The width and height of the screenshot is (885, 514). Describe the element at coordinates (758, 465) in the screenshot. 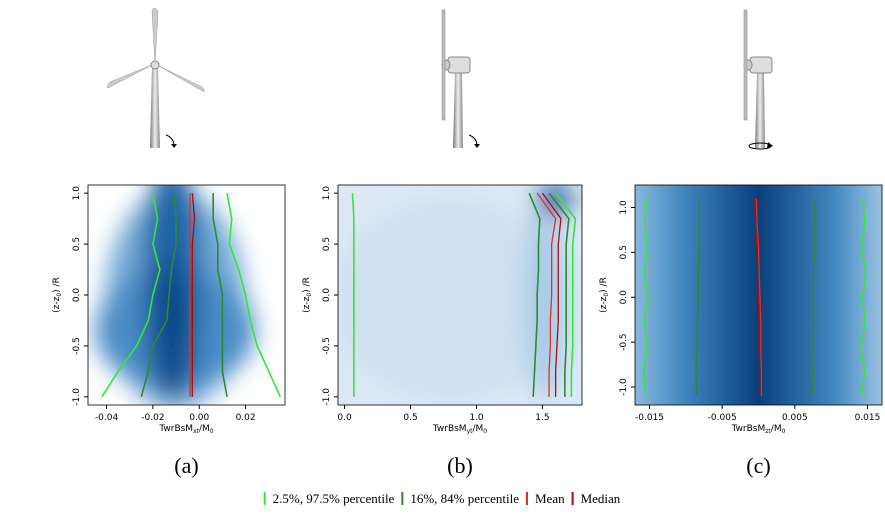

I see `panel-caption: (c)` at that location.